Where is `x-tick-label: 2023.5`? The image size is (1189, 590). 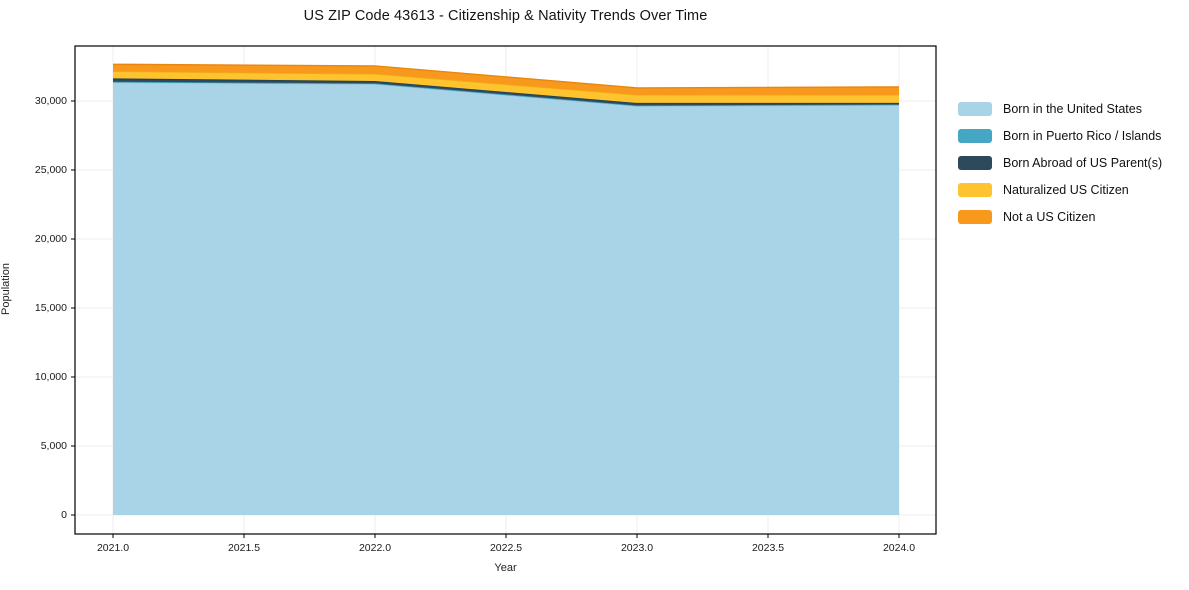
x-tick-label: 2023.5 is located at coordinates (768, 548).